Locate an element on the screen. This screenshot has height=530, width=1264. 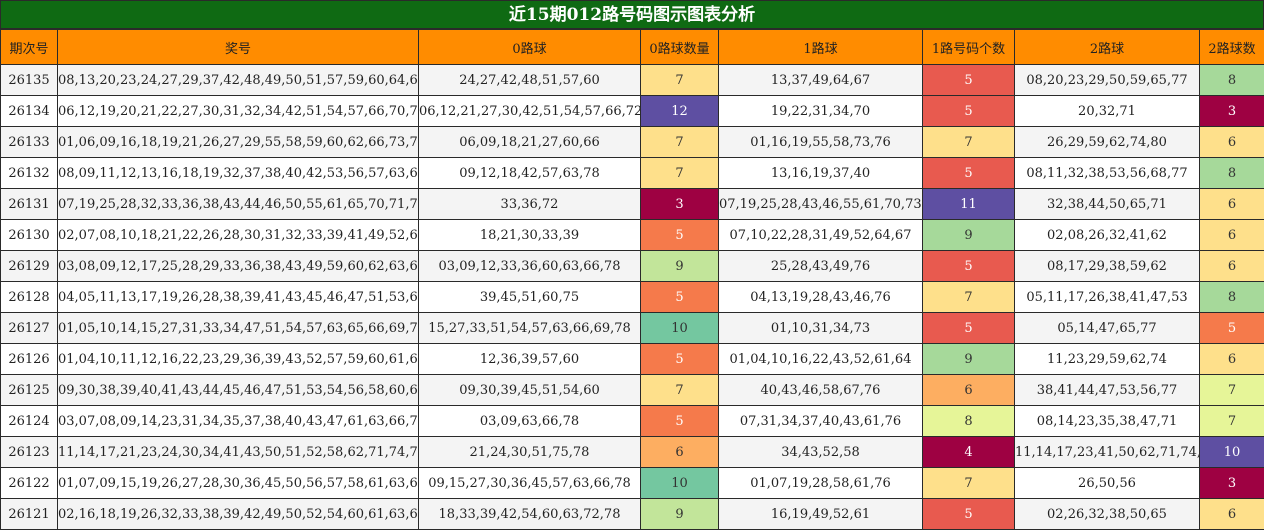
route2-cell: 08,20,23,29,50,59,65,77 is located at coordinates (1107, 80).